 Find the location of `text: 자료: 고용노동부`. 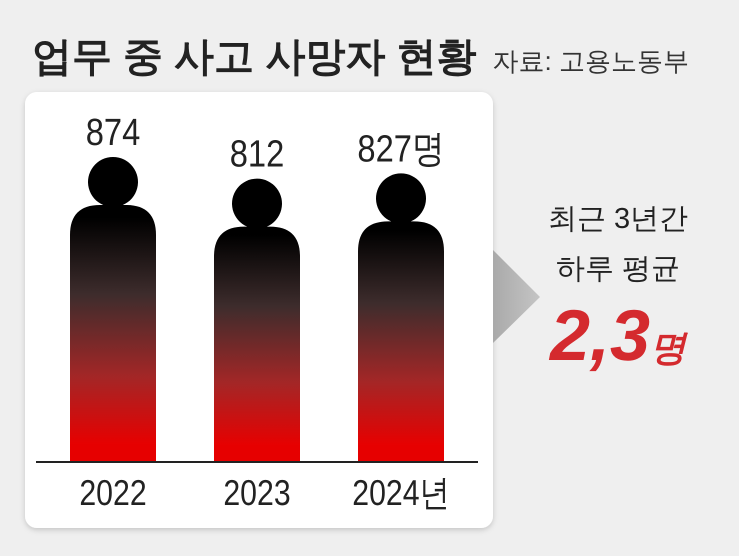

text: 자료: 고용노동부 is located at coordinates (590, 61).